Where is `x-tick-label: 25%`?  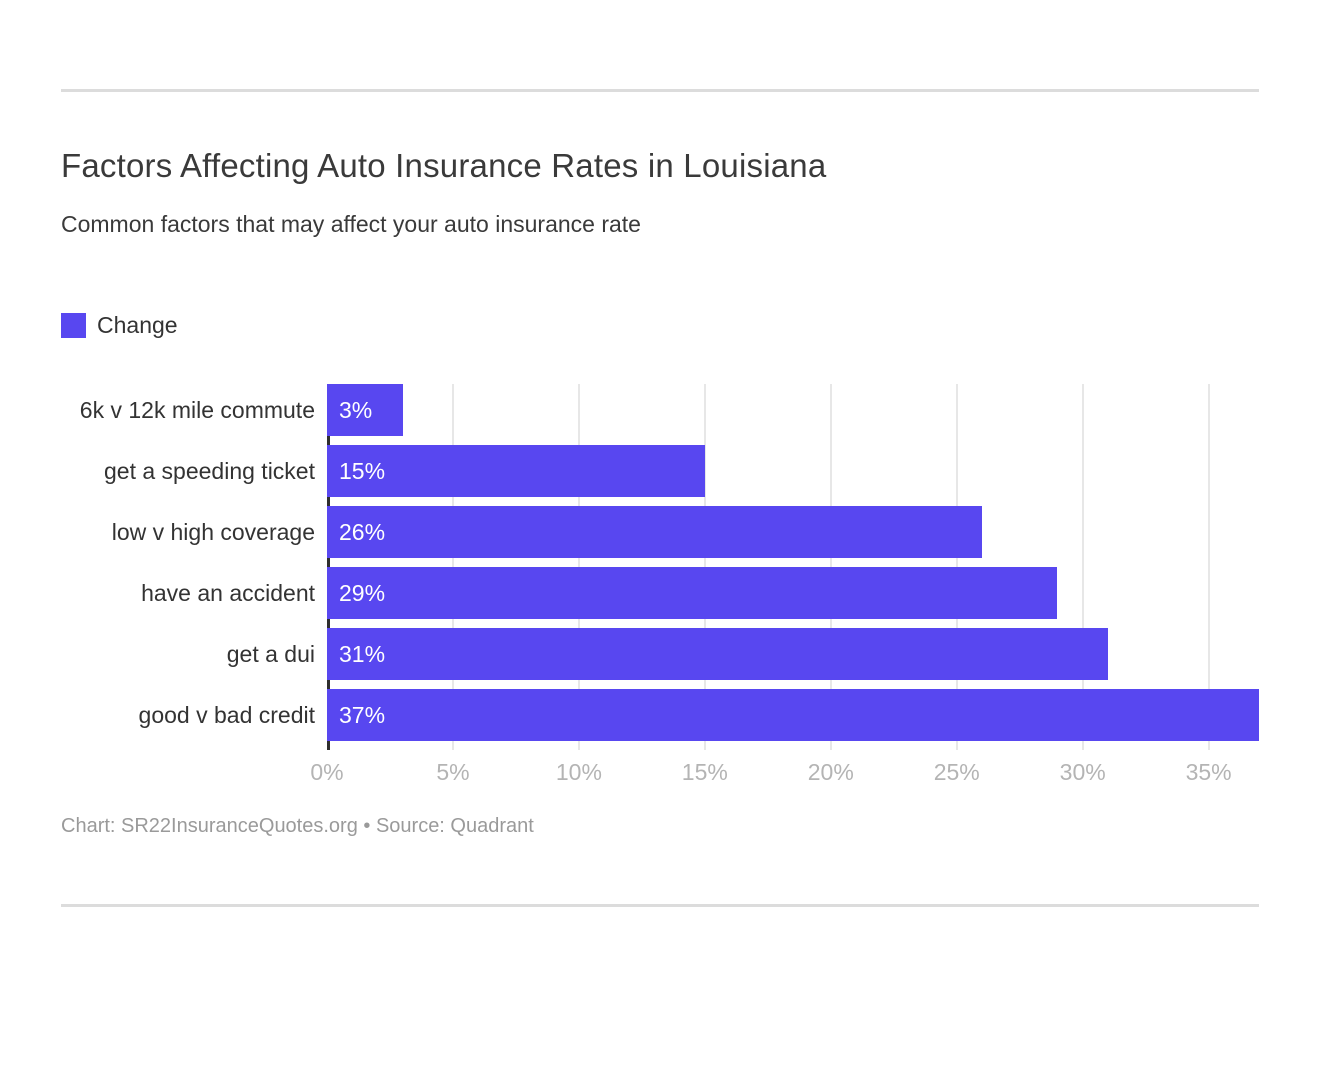 x-tick-label: 25% is located at coordinates (956, 772).